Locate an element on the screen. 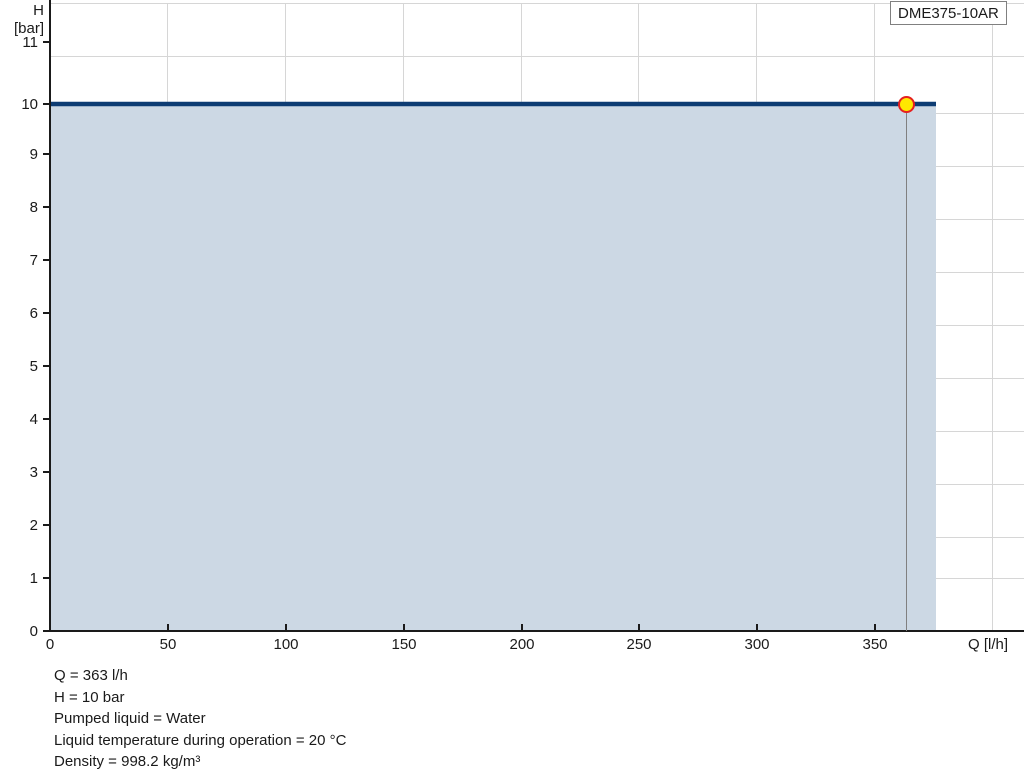 The height and width of the screenshot is (781, 1024). y-tick-label-3: 3 is located at coordinates (33, 472).